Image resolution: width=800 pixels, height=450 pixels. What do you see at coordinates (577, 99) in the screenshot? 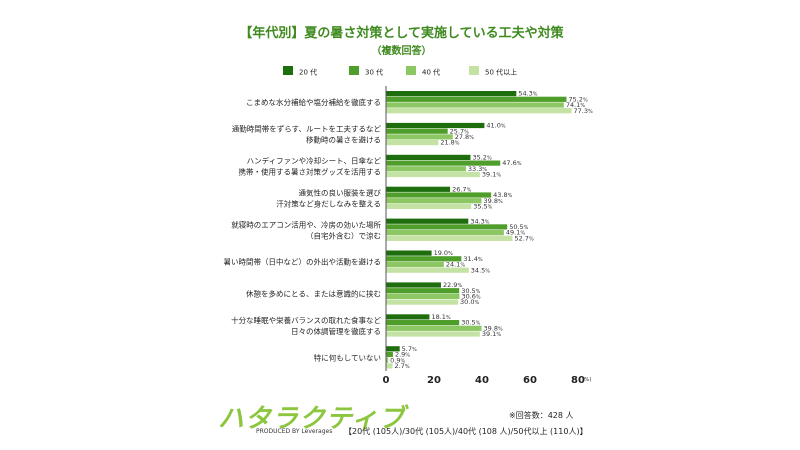
I see `bar-value-label-0-1: 75.2%` at bounding box center [577, 99].